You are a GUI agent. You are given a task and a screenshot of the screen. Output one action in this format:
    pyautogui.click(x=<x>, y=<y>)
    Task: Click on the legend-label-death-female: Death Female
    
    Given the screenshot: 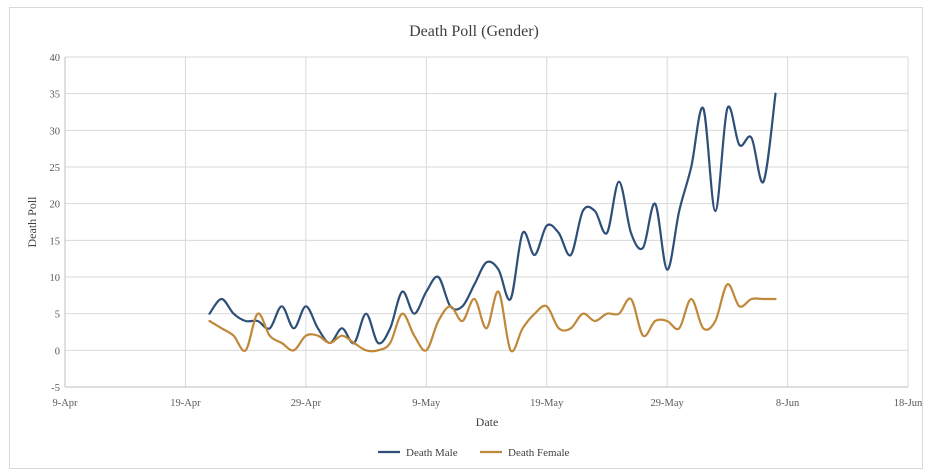 What is the action you would take?
    pyautogui.click(x=539, y=453)
    